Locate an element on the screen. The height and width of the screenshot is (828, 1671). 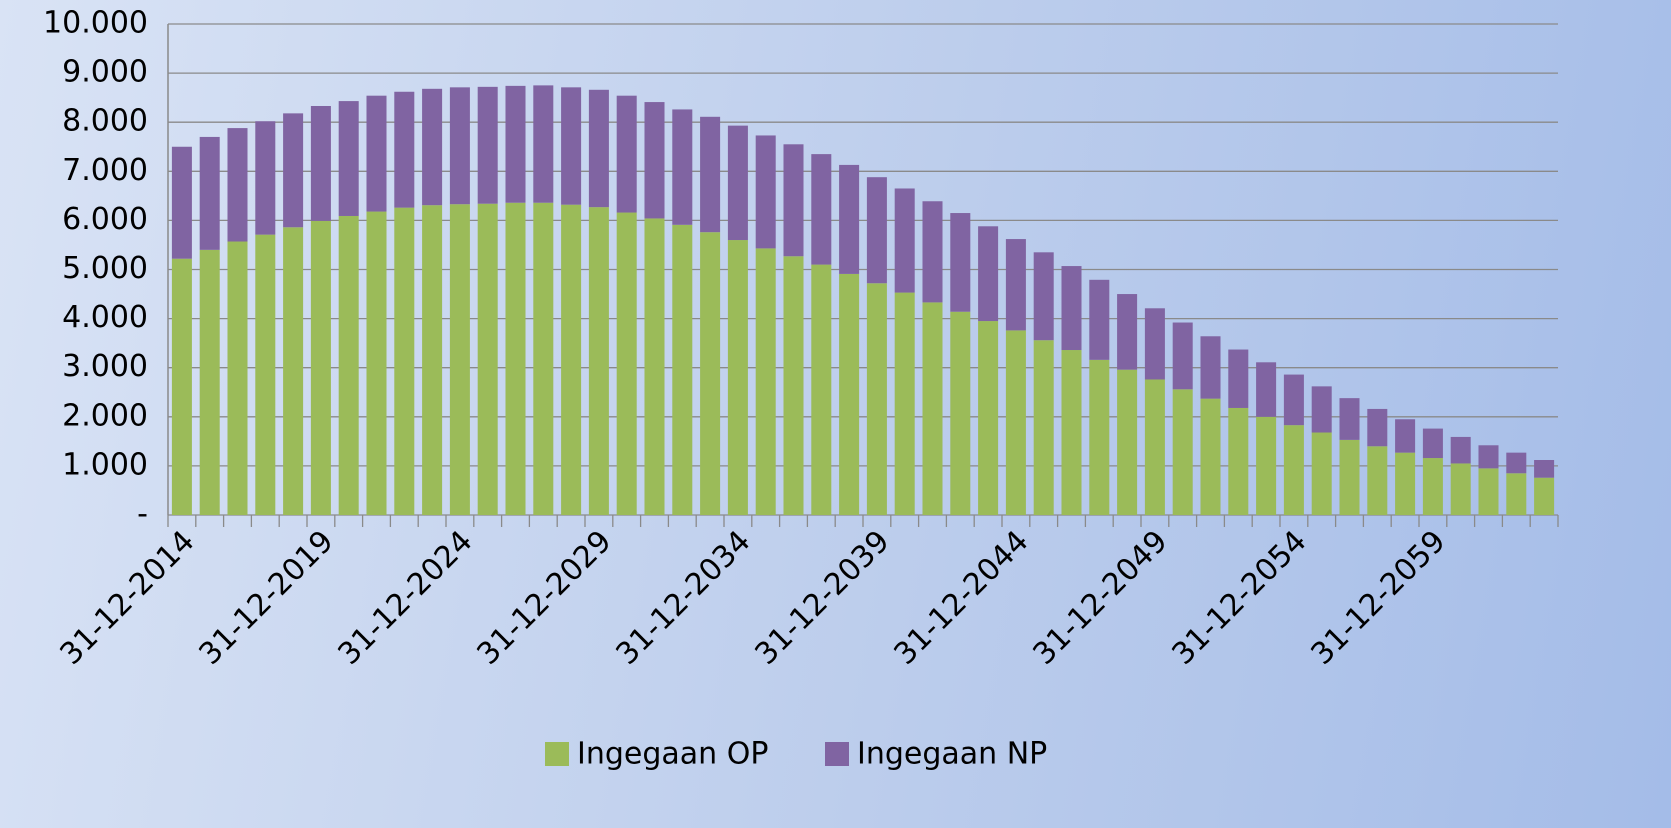
x-tick-label: 31-12-2039 is located at coordinates (823, 598).